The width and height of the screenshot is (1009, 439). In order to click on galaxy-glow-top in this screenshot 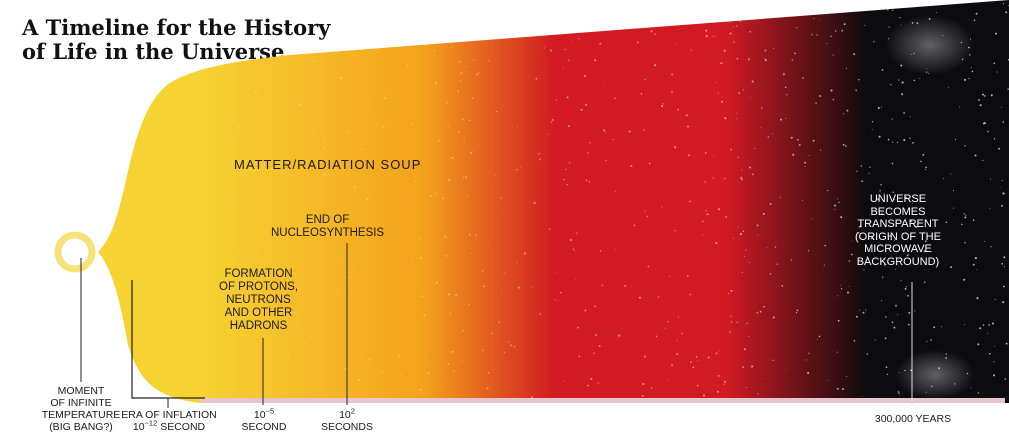, I will do `click(930, 45)`.